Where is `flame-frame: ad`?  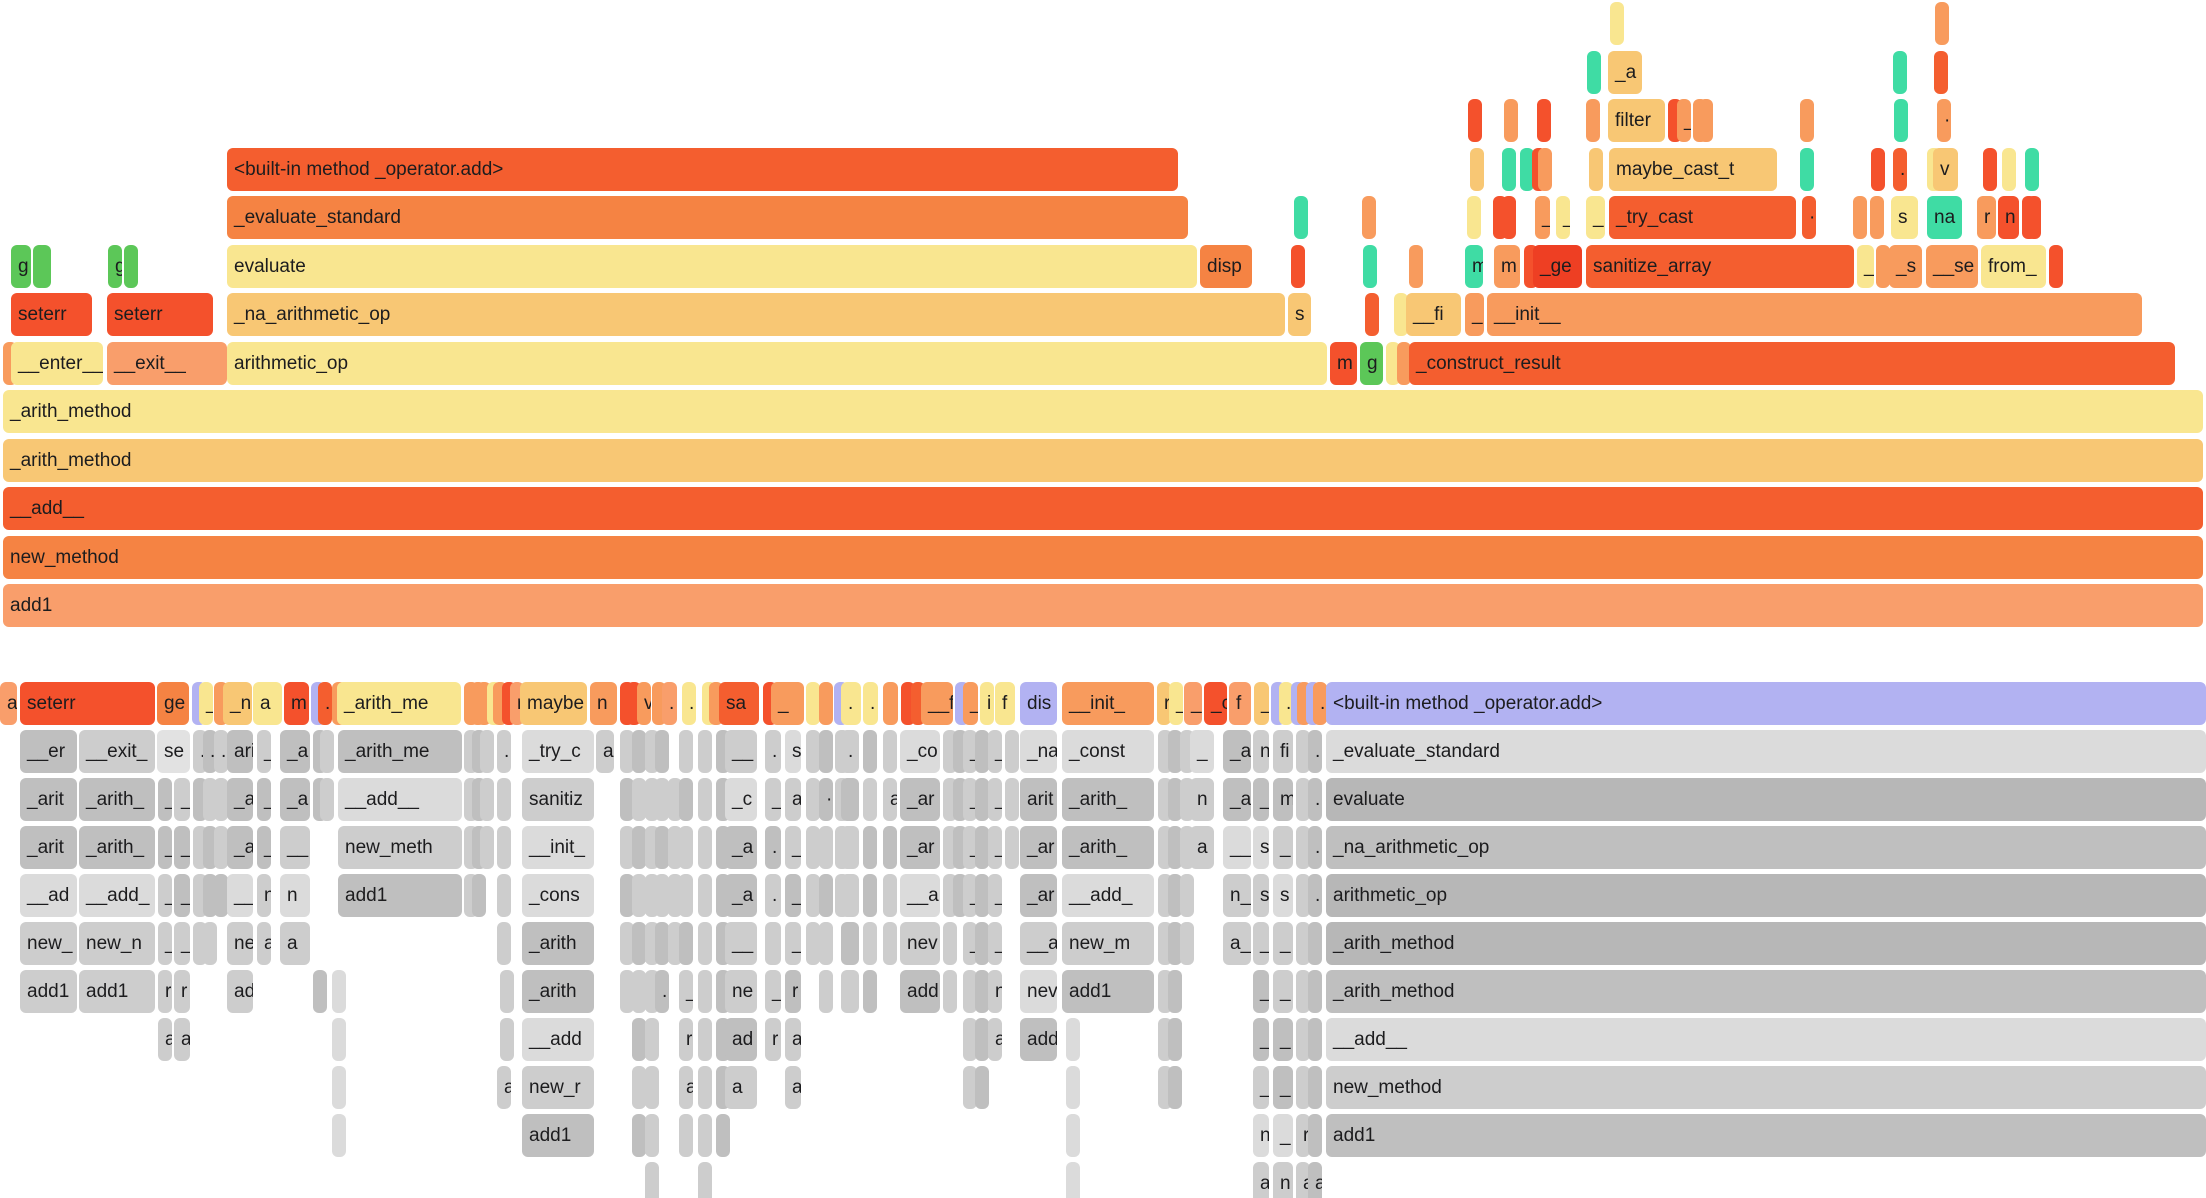 flame-frame: ad is located at coordinates (741, 1039).